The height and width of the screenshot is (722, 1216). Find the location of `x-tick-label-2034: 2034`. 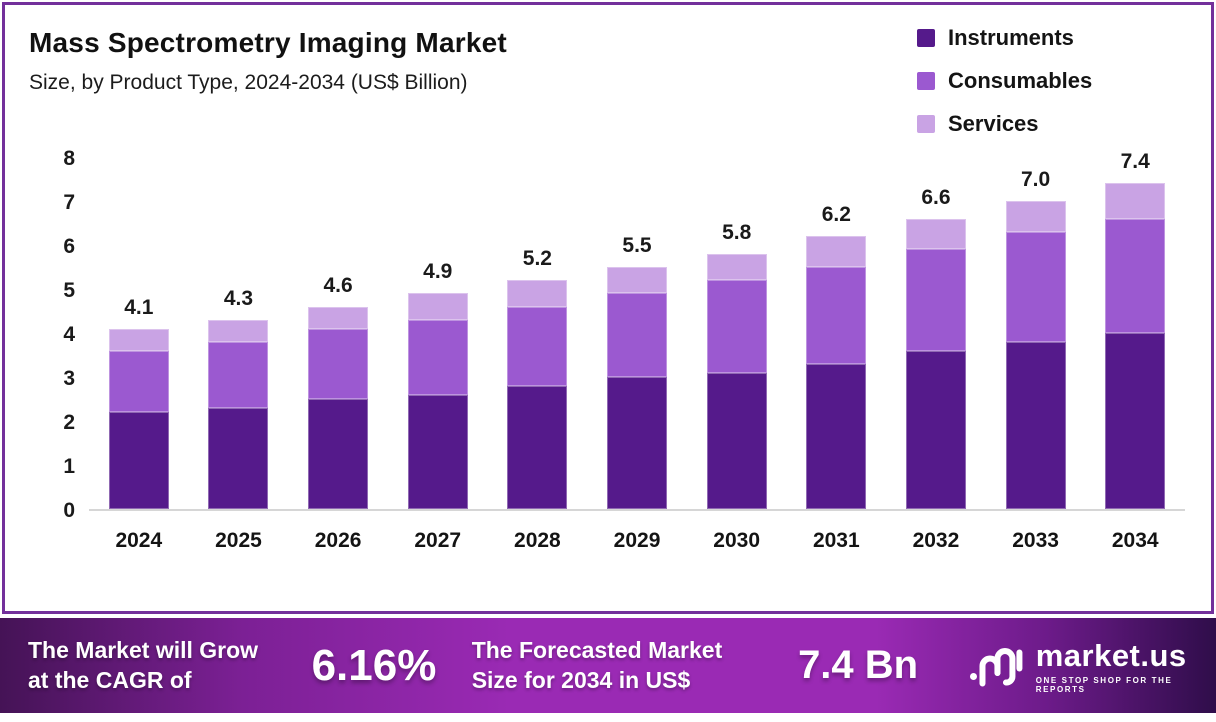

x-tick-label-2034: 2034 is located at coordinates (1135, 540).